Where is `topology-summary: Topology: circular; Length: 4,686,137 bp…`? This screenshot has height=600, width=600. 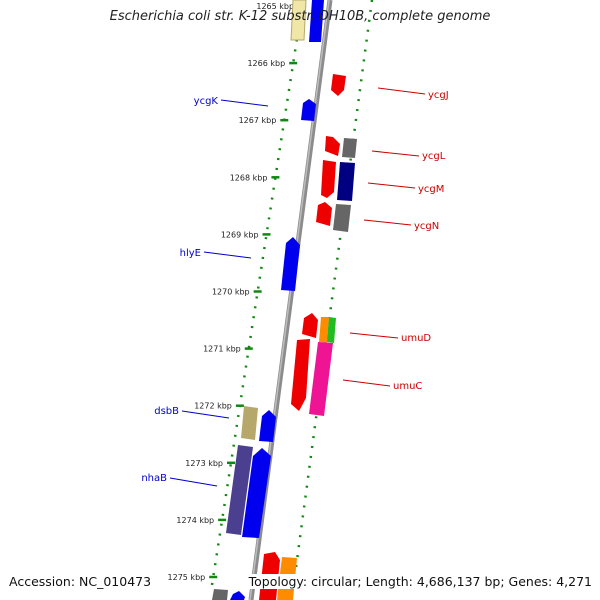
topology-summary: Topology: circular; Length: 4,686,137 bp… is located at coordinates (420, 581).